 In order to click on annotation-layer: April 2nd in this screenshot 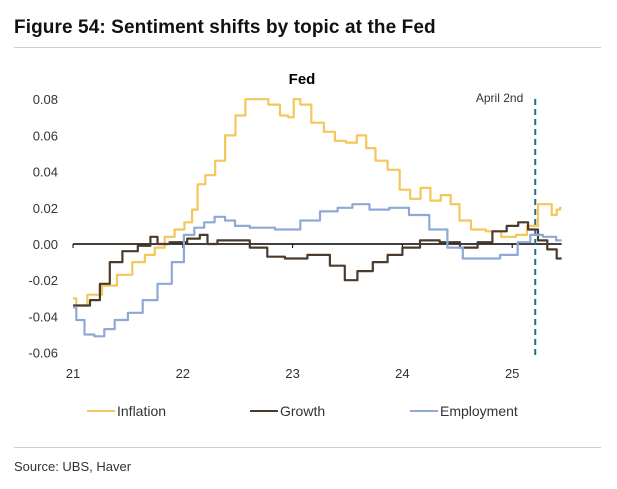, I will do `click(506, 224)`.